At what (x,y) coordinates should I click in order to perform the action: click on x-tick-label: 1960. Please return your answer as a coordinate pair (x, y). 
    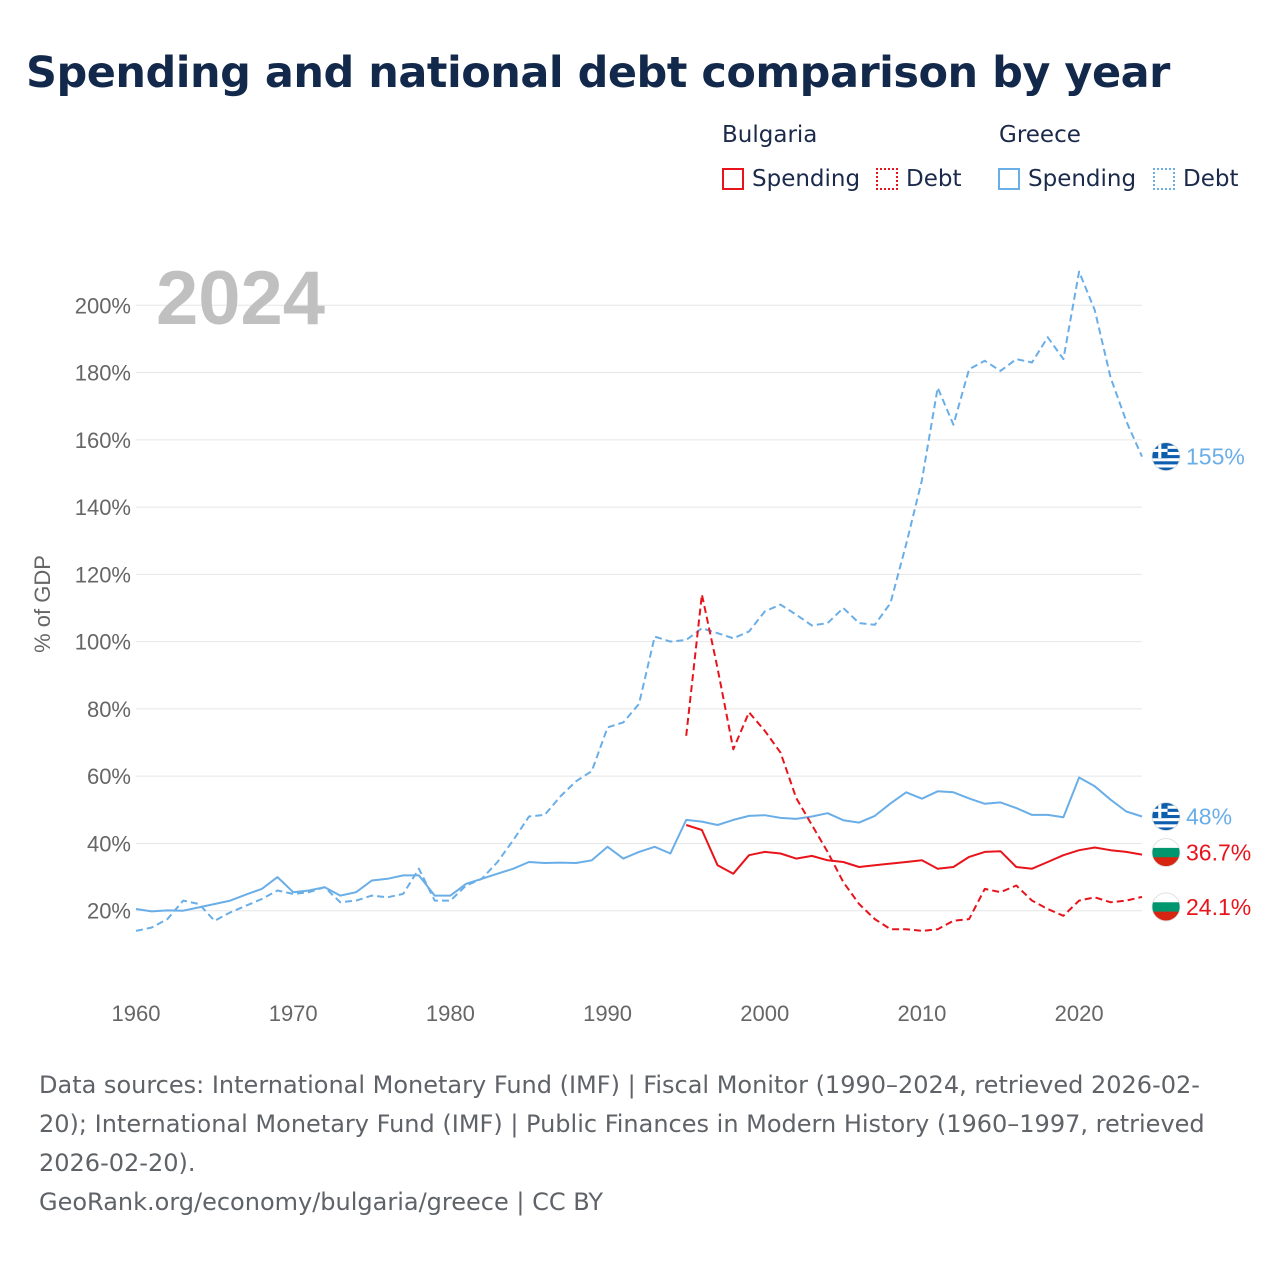
    Looking at the image, I should click on (136, 1013).